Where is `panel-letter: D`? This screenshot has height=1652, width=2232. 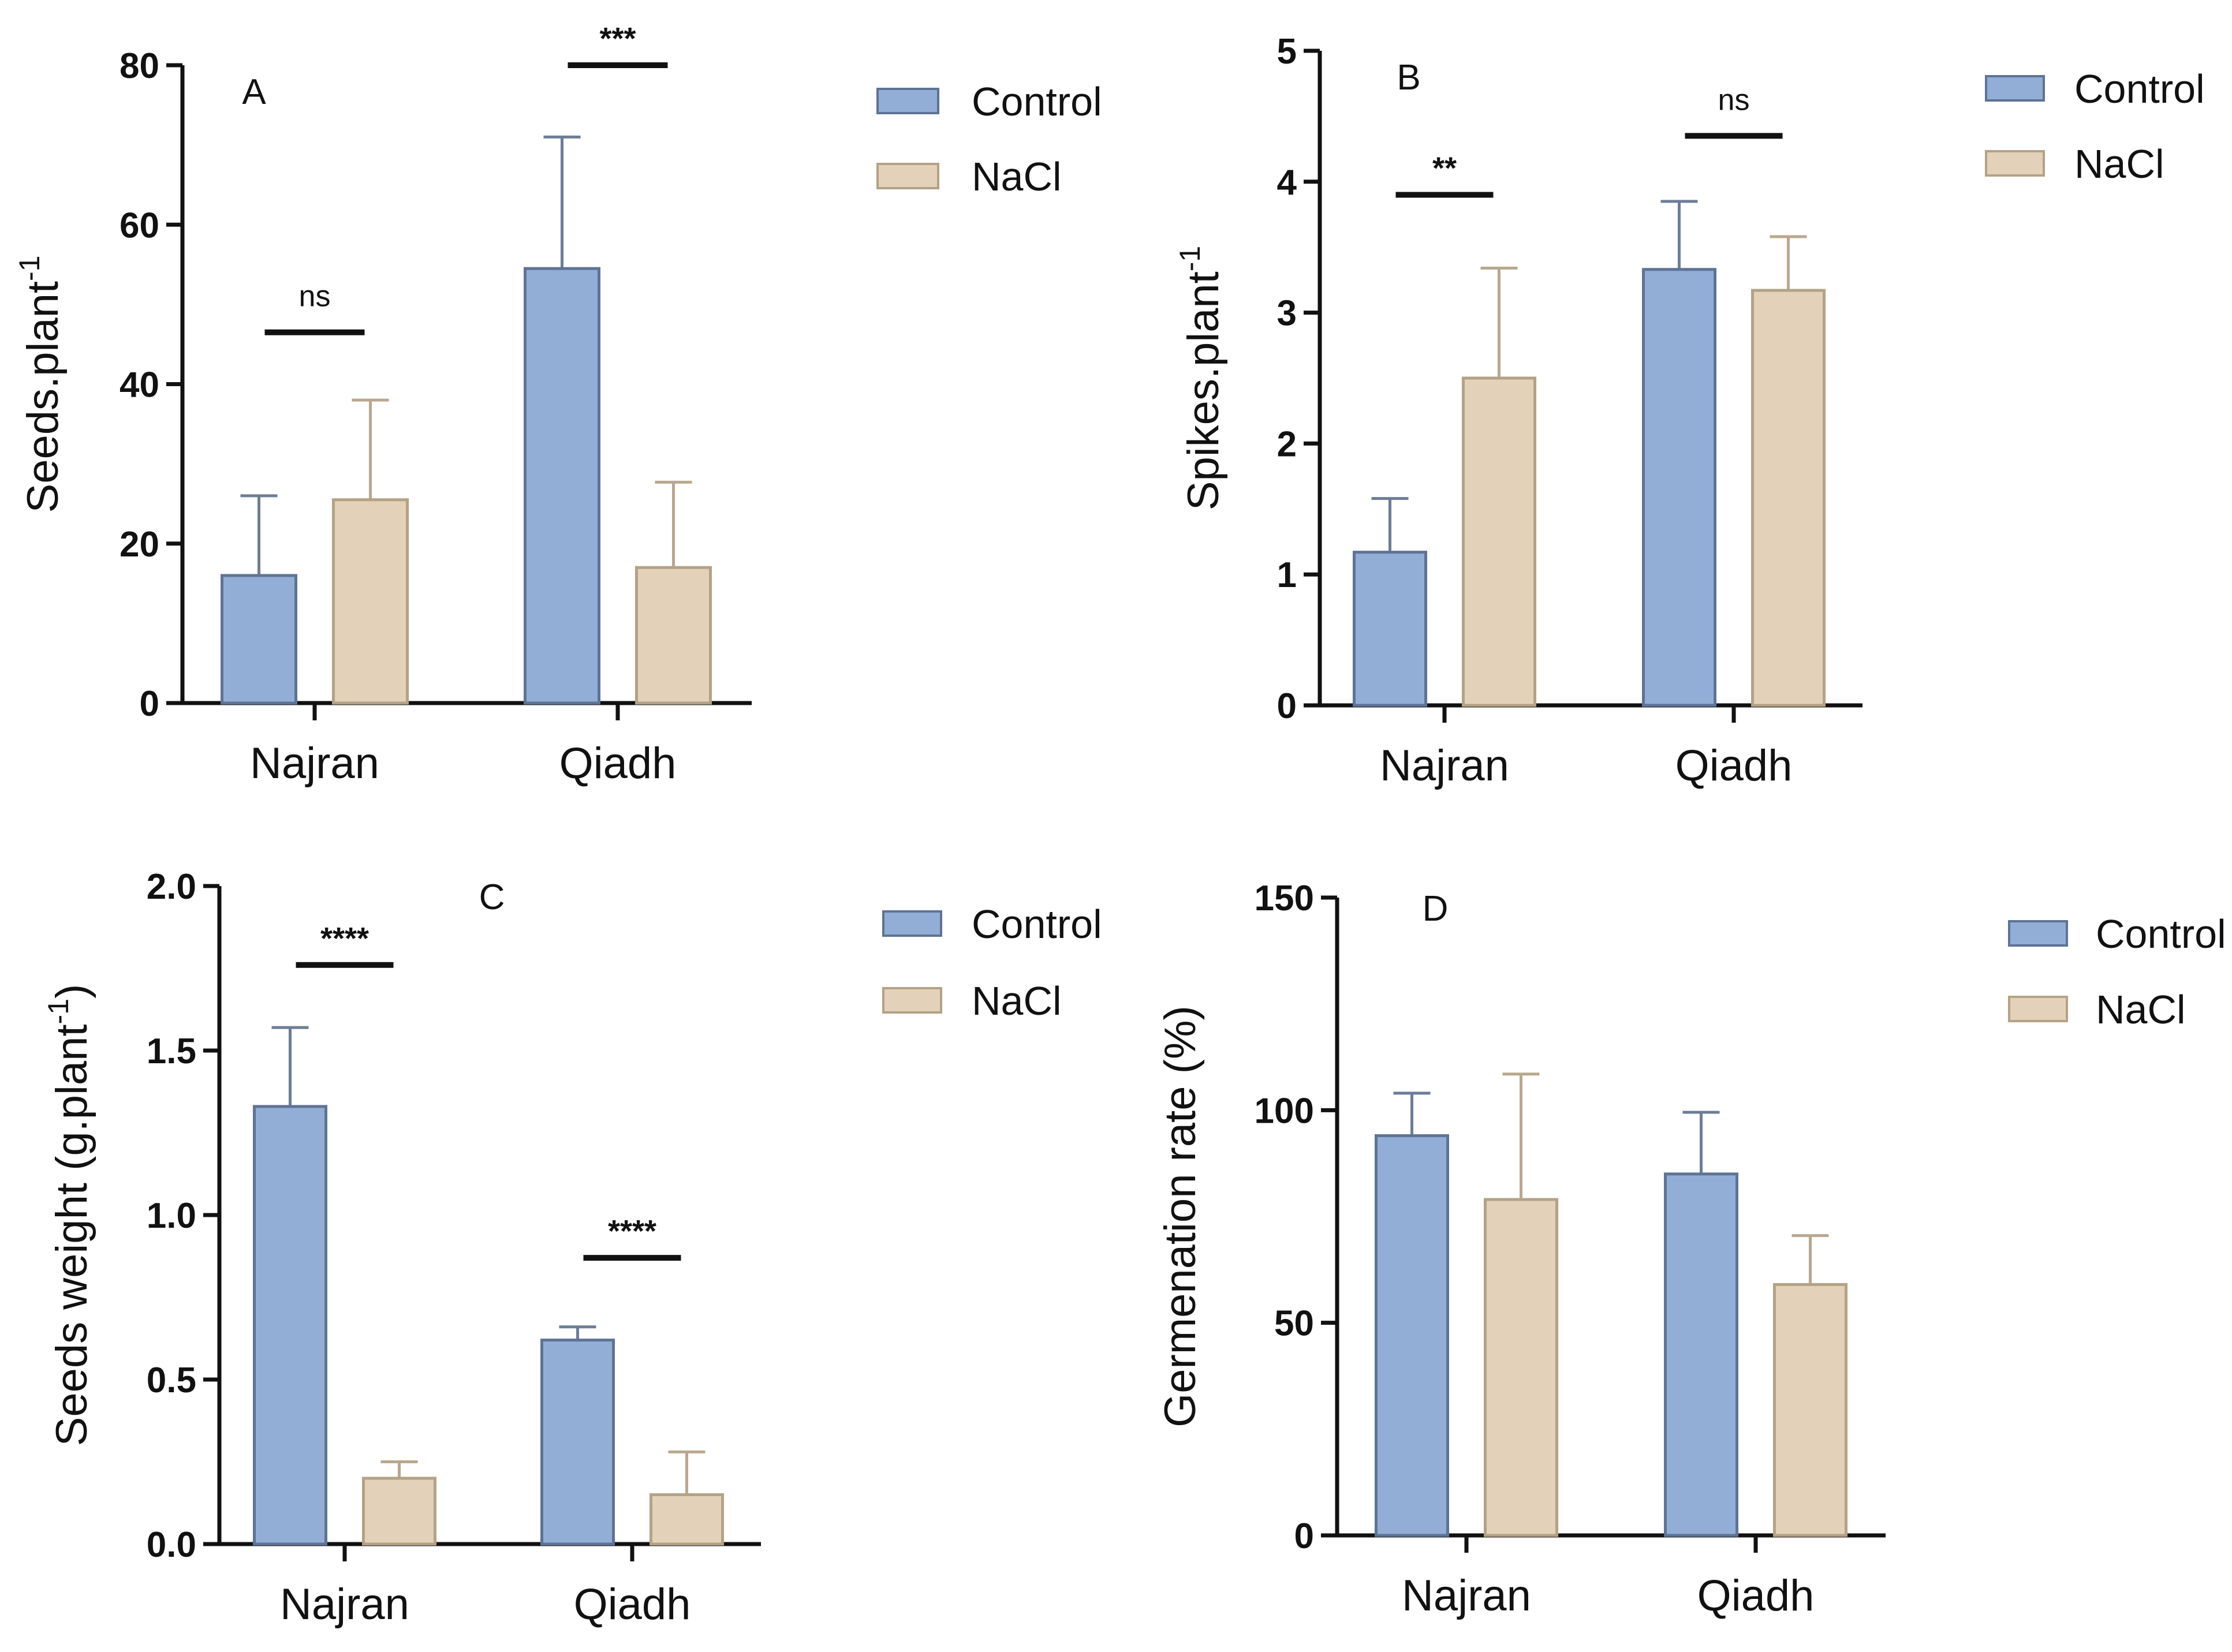 panel-letter: D is located at coordinates (1436, 909).